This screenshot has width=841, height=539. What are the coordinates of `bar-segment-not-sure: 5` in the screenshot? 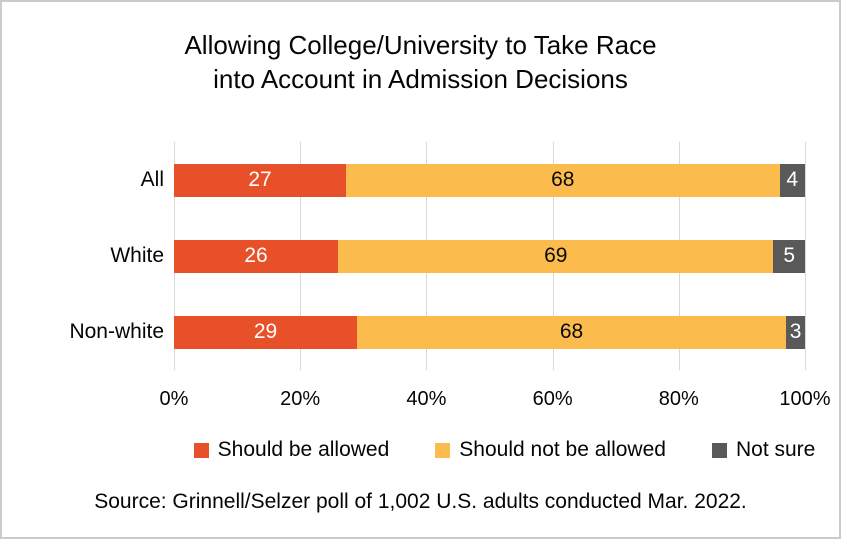 It's located at (789, 256).